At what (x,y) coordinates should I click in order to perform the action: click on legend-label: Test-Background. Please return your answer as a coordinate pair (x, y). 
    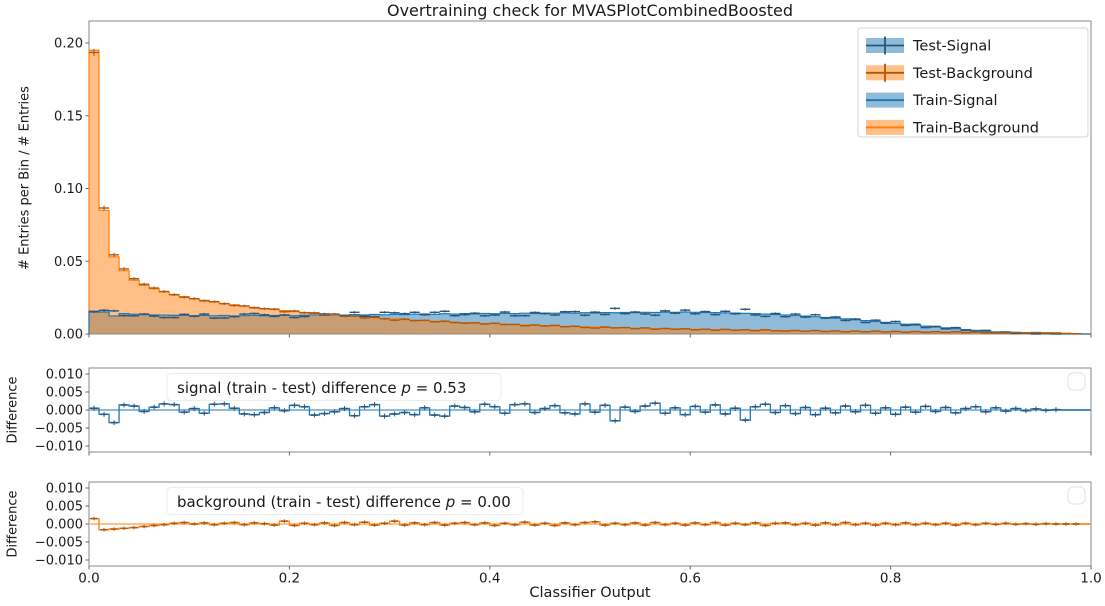
    Looking at the image, I should click on (972, 74).